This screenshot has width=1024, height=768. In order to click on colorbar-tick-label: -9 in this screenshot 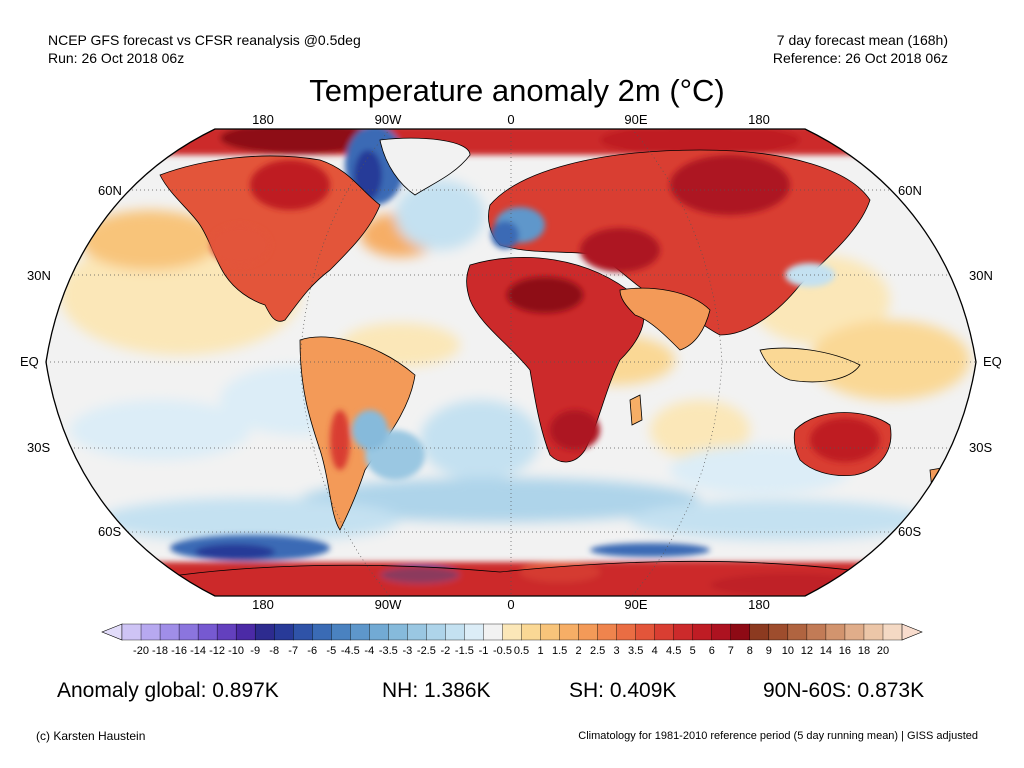, I will do `click(255, 651)`.